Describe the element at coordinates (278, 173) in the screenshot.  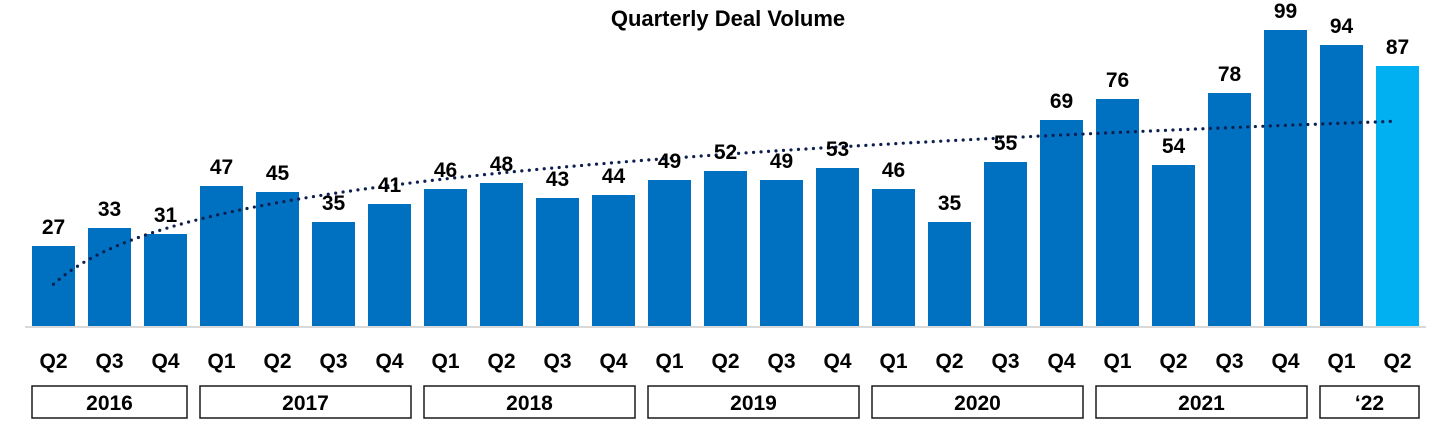
I see `data-label: 45` at that location.